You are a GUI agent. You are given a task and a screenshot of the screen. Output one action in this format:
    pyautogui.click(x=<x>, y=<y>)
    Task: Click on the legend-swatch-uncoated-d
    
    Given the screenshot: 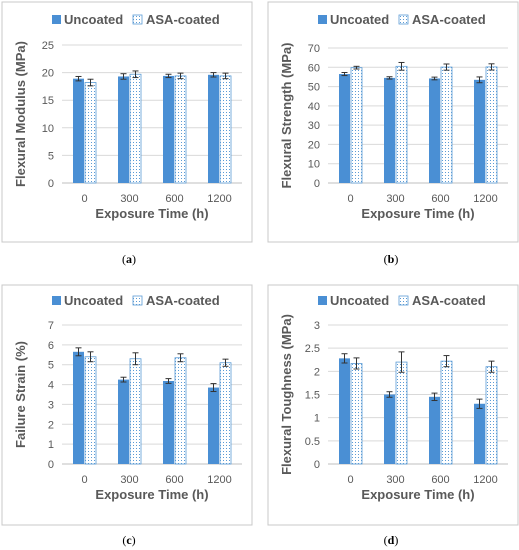 What is the action you would take?
    pyautogui.click(x=322, y=300)
    